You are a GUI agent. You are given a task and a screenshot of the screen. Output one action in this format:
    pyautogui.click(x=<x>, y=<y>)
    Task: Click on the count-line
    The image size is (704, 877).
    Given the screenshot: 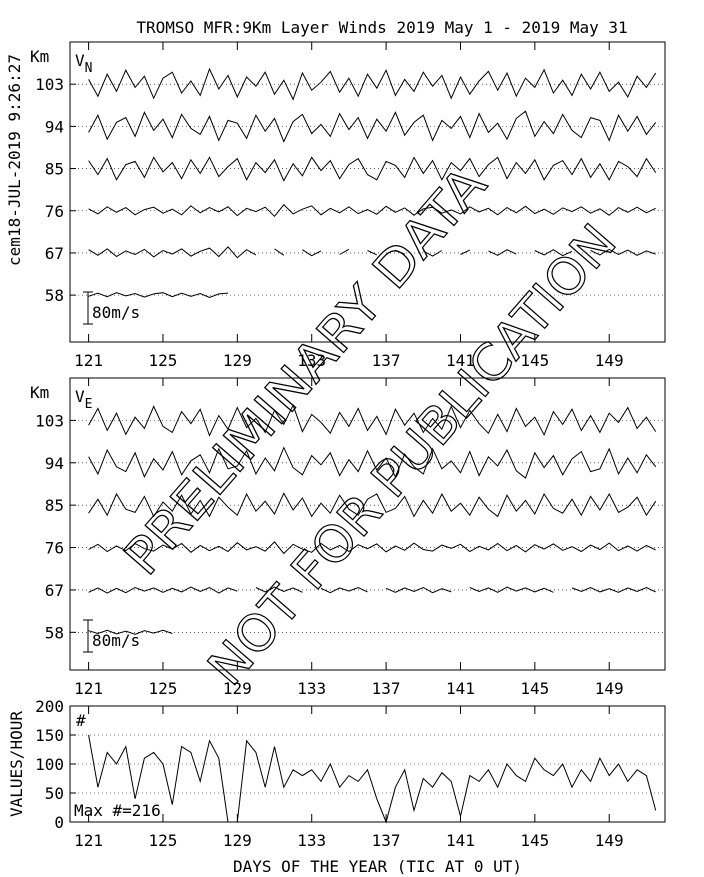 What is the action you would take?
    pyautogui.click(x=372, y=779)
    